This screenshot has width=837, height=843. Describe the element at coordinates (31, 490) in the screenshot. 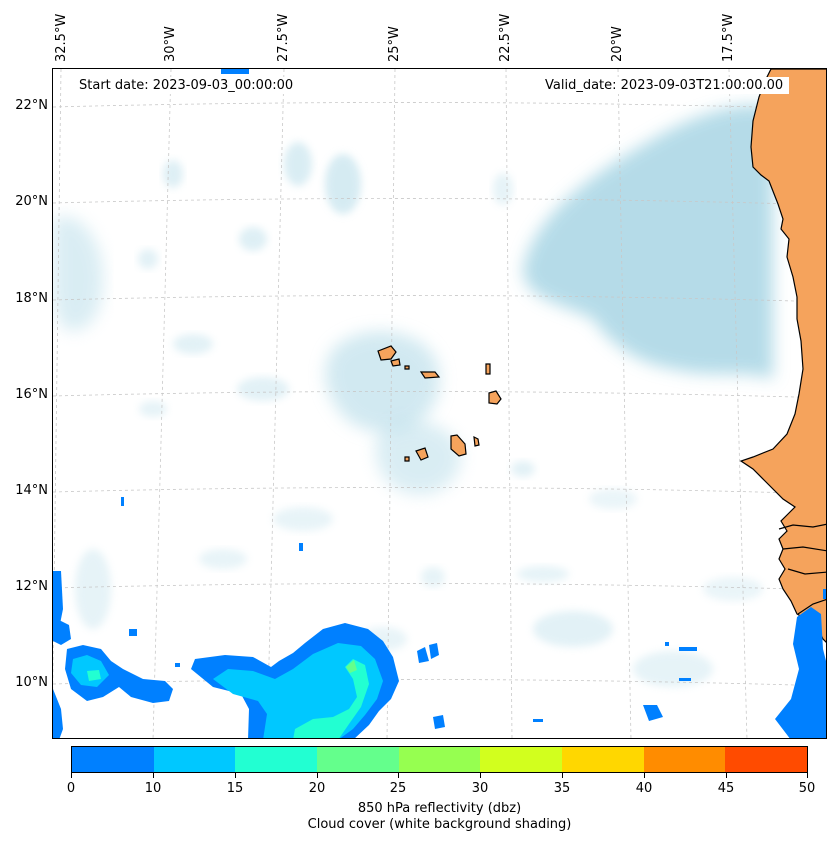

I see `lat-label: 14°N` at that location.